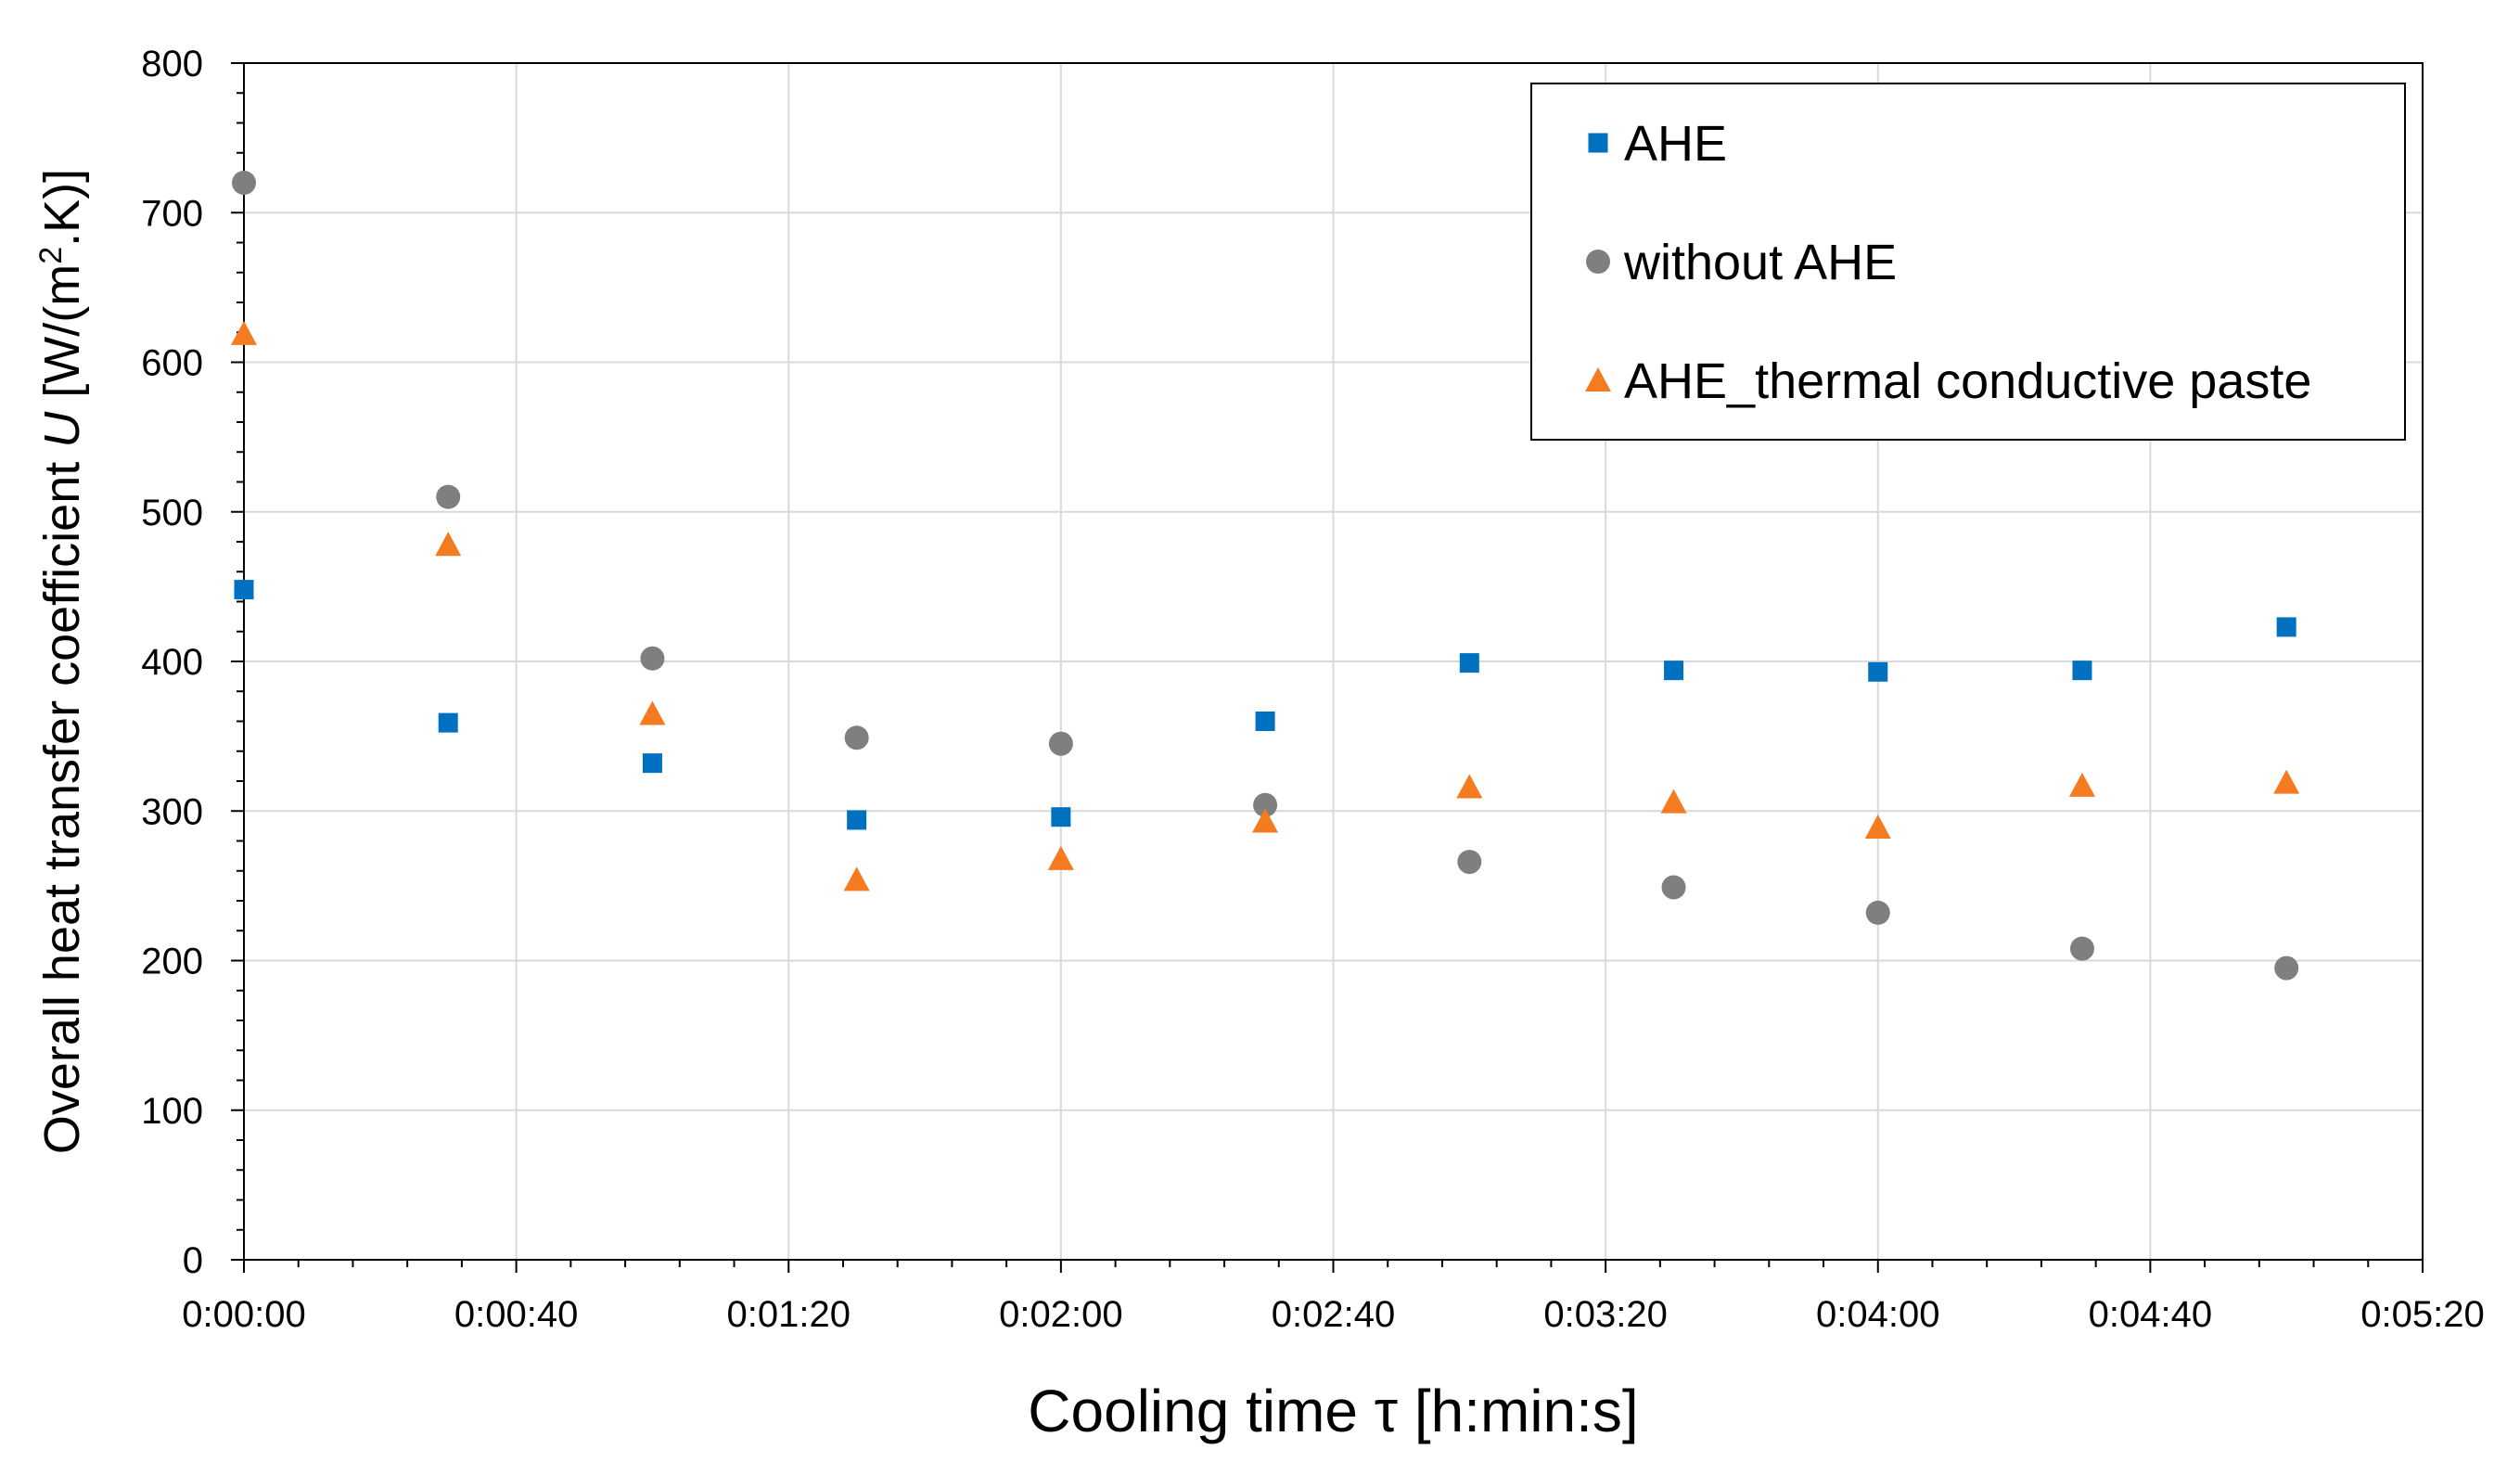 This screenshot has height=1475, width=2520. What do you see at coordinates (2150, 1314) in the screenshot?
I see `x-tick-label: 0:04:40` at bounding box center [2150, 1314].